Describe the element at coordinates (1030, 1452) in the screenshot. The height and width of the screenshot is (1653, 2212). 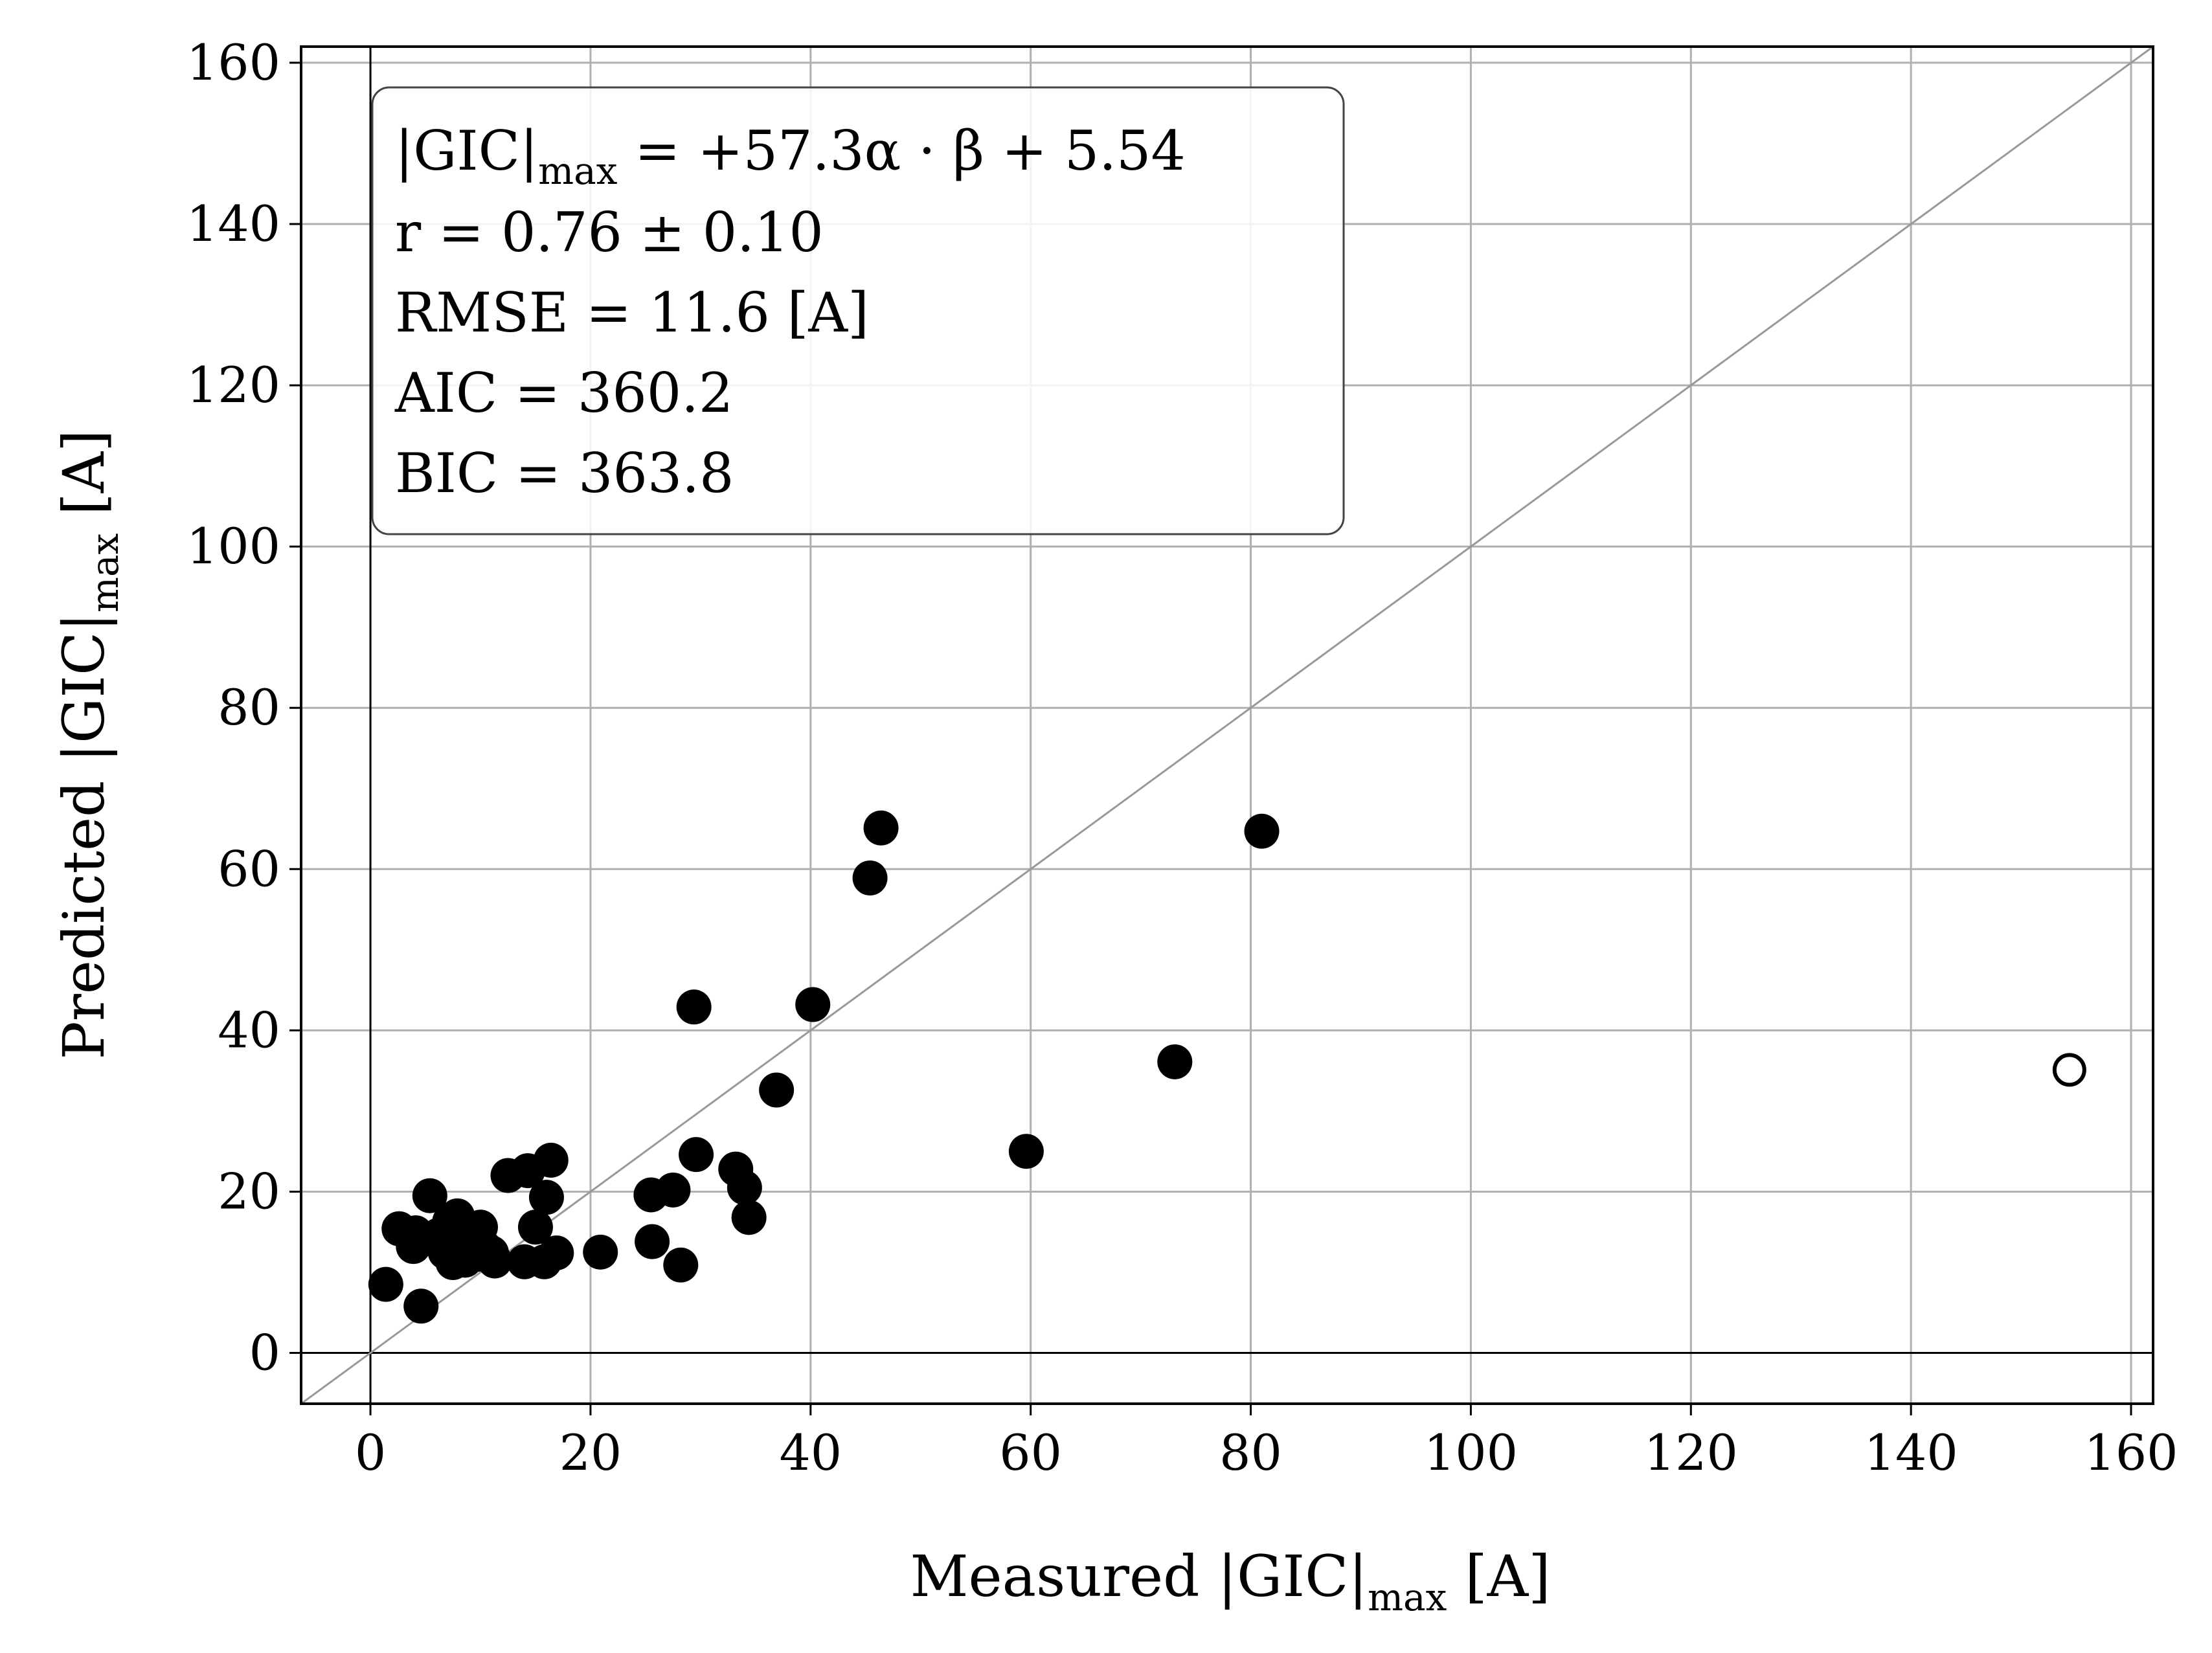
I see `x-tick-label: 60` at that location.